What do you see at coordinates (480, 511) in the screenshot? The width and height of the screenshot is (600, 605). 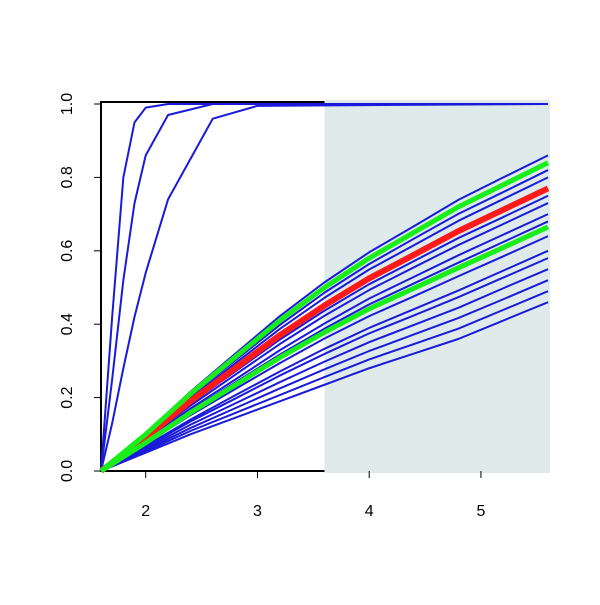 I see `x-tick-label: 5` at bounding box center [480, 511].